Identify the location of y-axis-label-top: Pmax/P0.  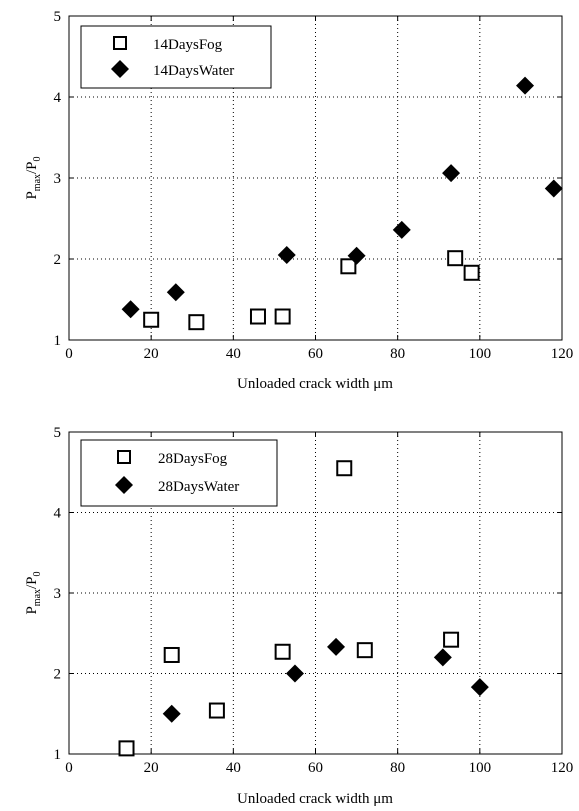
(33, 177).